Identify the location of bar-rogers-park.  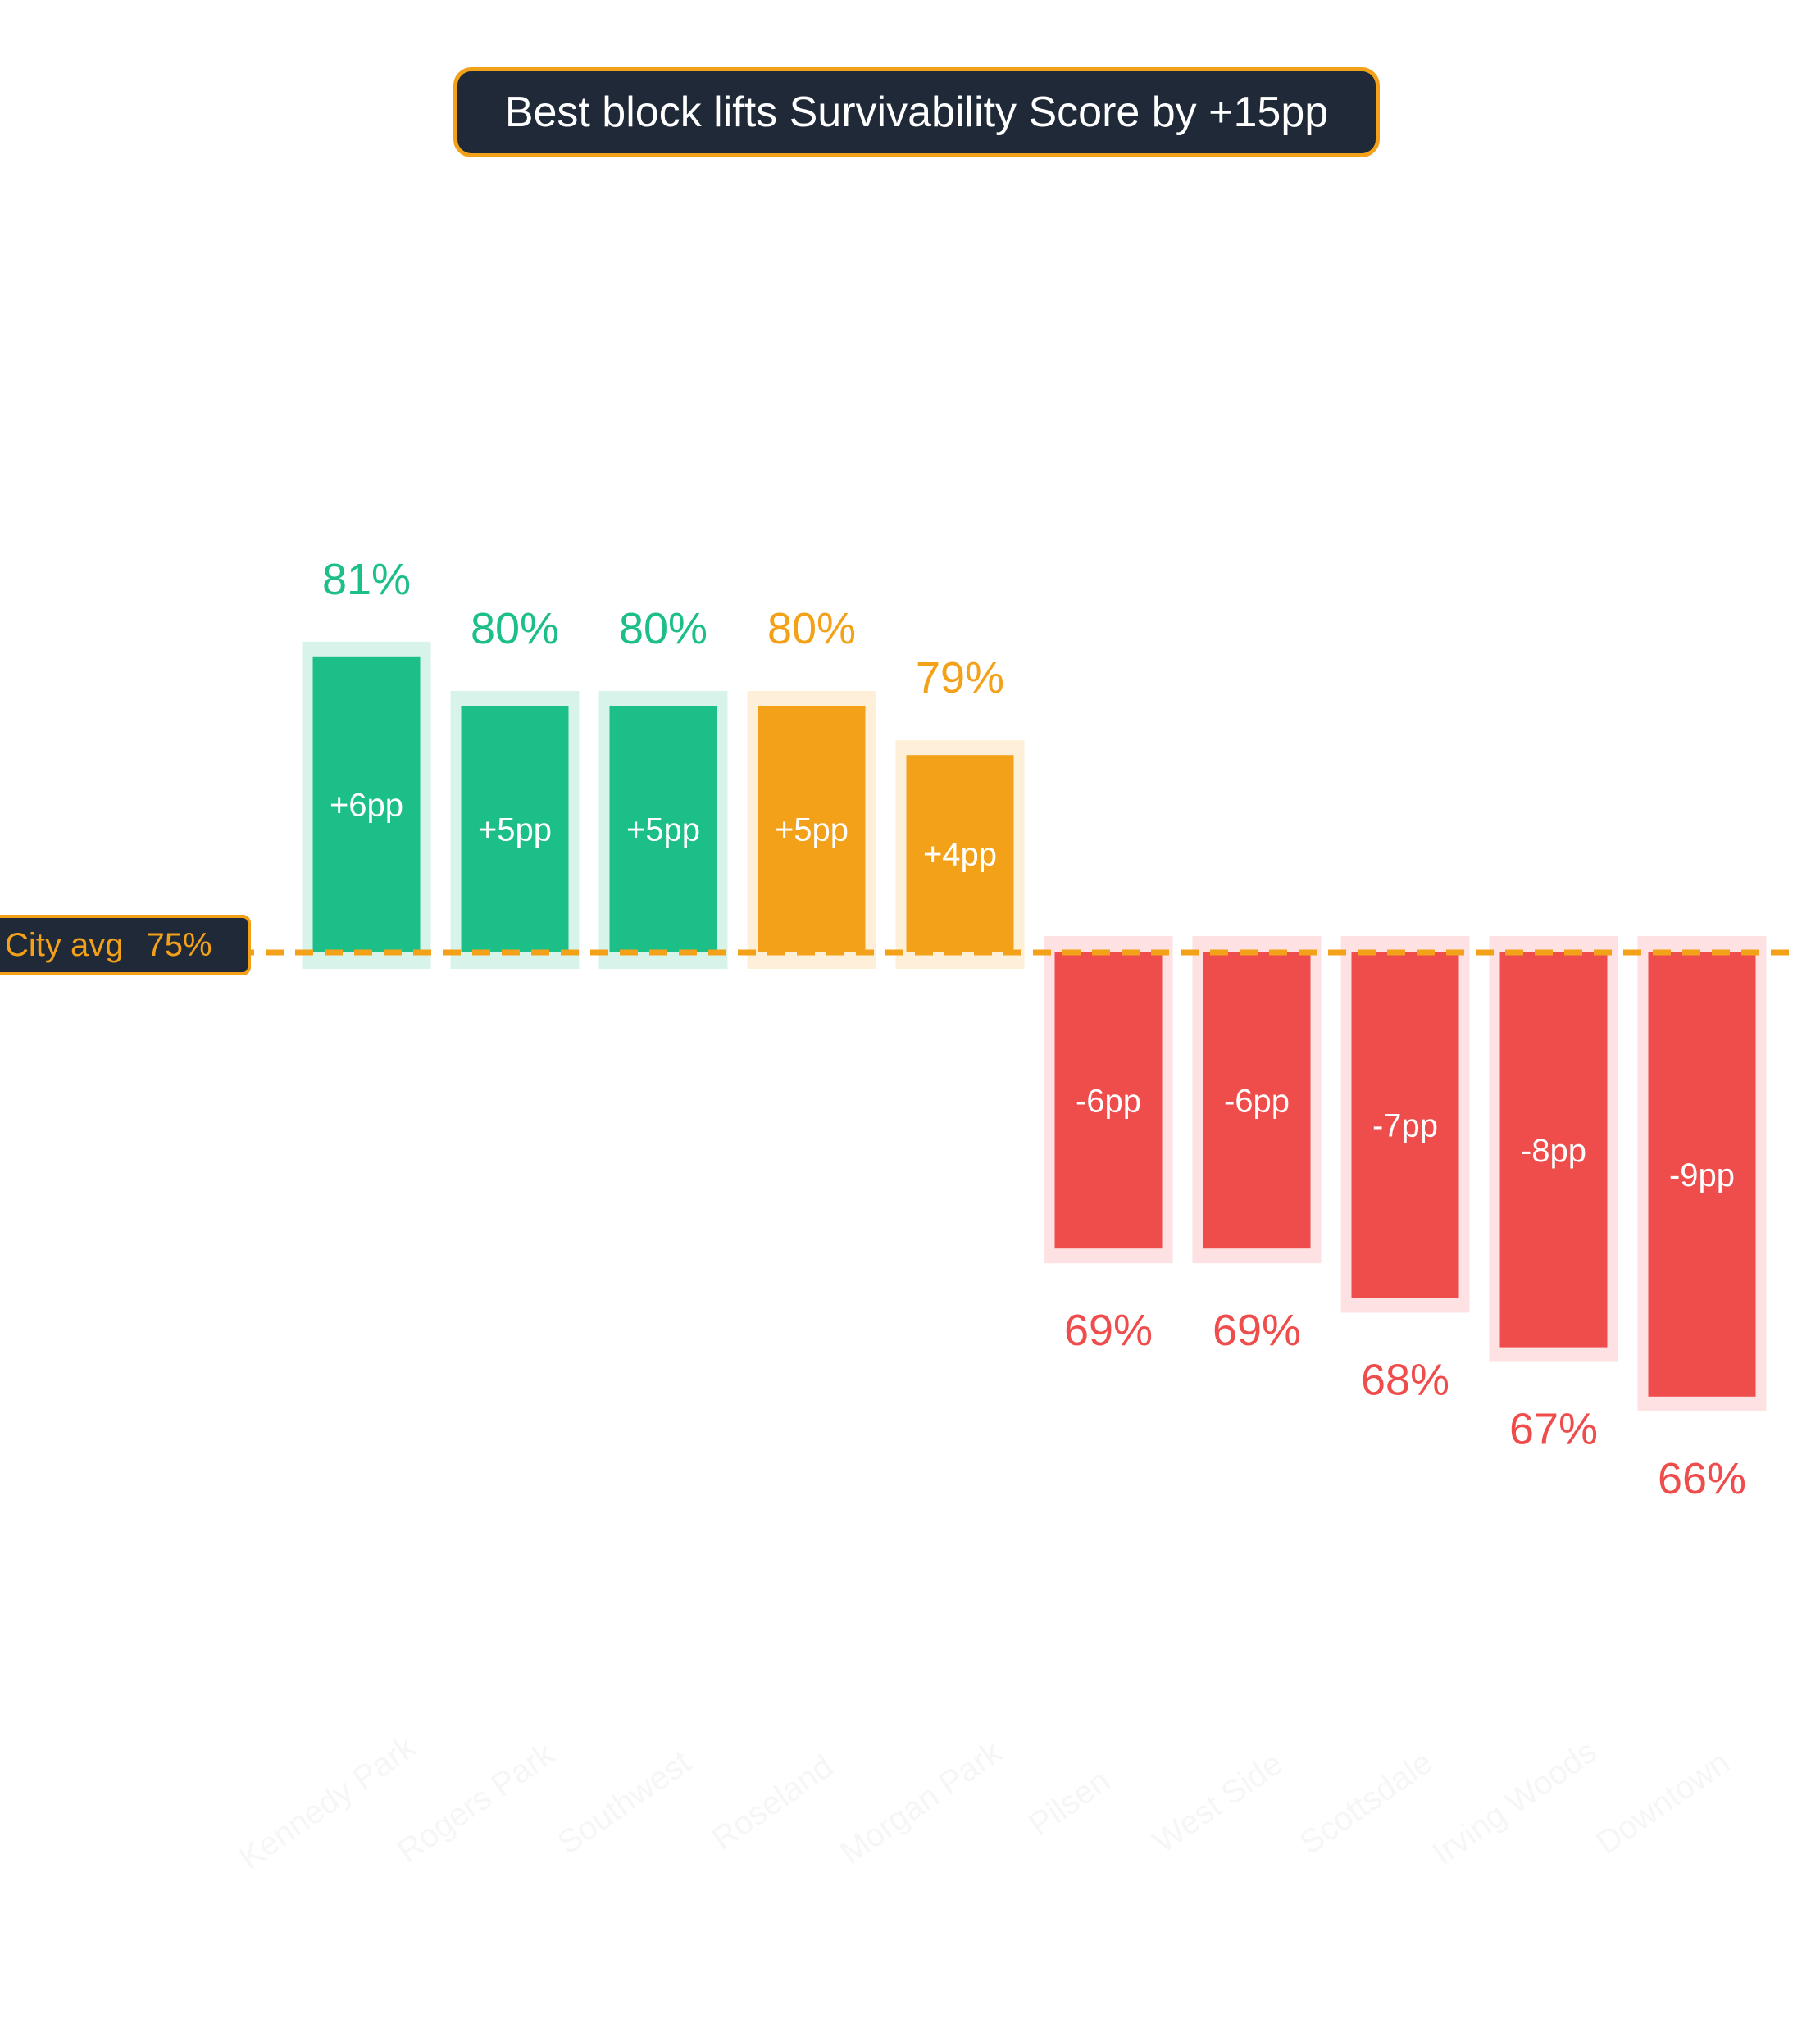
(515, 829).